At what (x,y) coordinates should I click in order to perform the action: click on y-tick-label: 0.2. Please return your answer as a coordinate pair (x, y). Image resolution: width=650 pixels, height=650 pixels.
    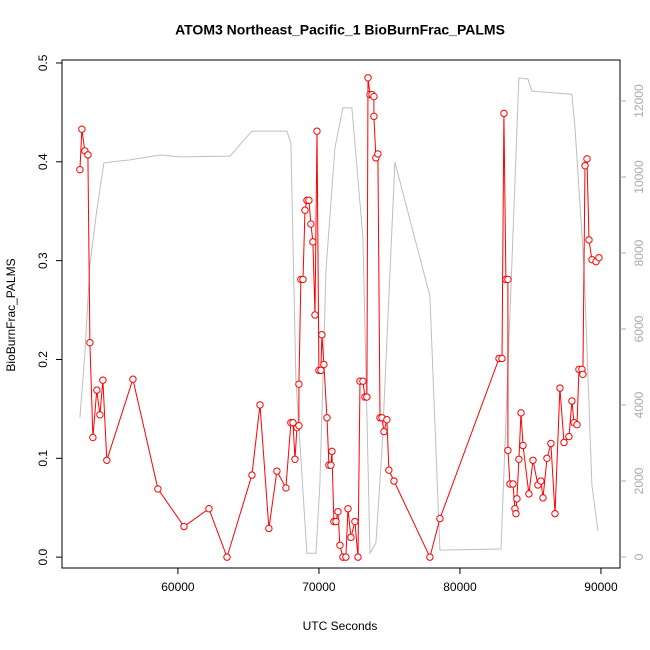
    Looking at the image, I should click on (43, 359).